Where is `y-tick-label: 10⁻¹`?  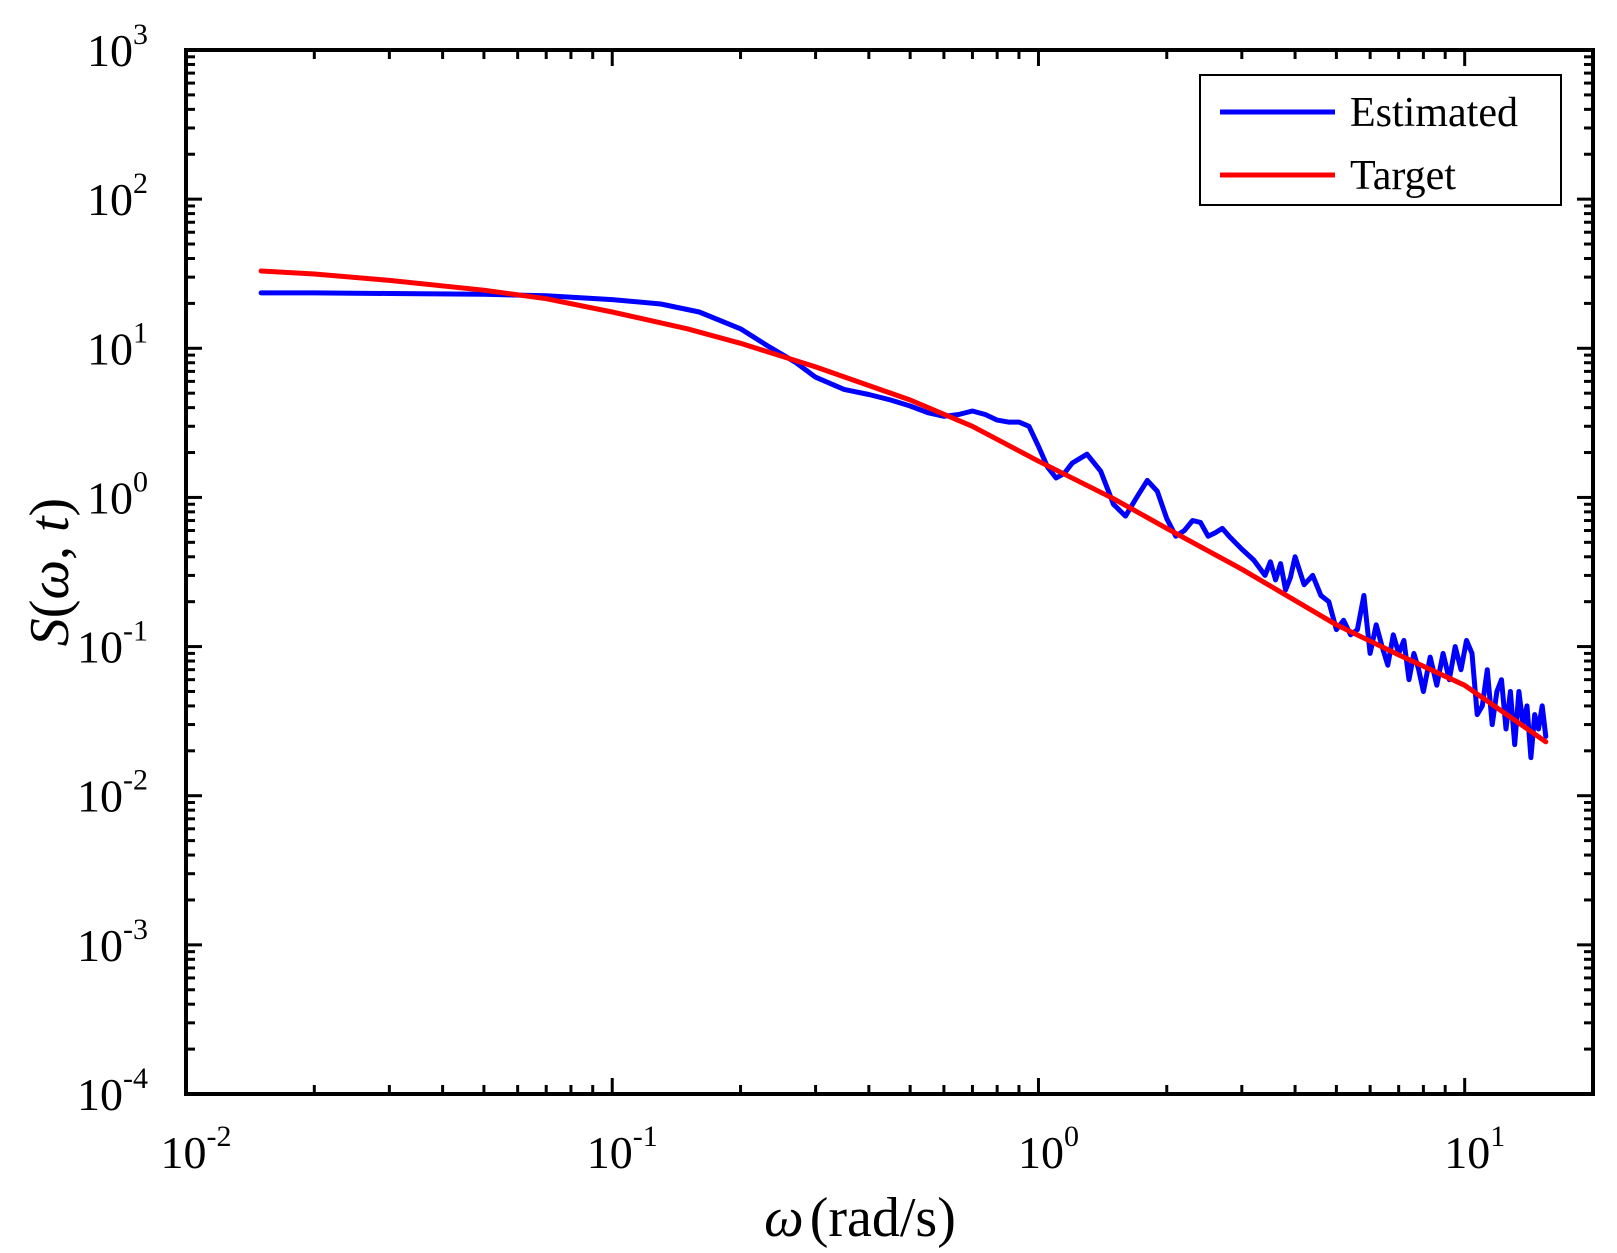
y-tick-label: 10⁻¹ is located at coordinates (112, 644).